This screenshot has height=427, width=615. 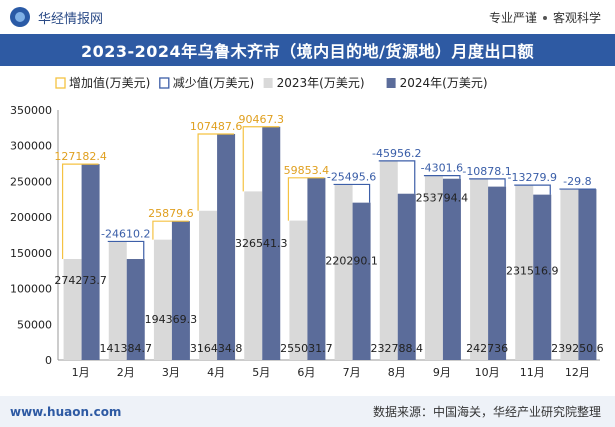 I want to click on x-tick-label: 6月, so click(x=306, y=372).